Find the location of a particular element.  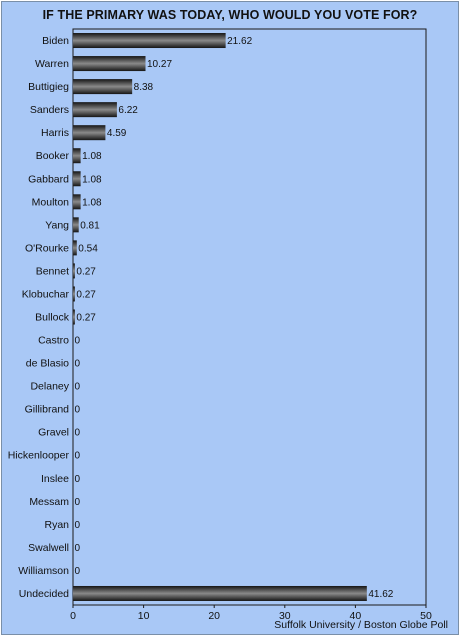

category-label: Williamson is located at coordinates (43, 571).